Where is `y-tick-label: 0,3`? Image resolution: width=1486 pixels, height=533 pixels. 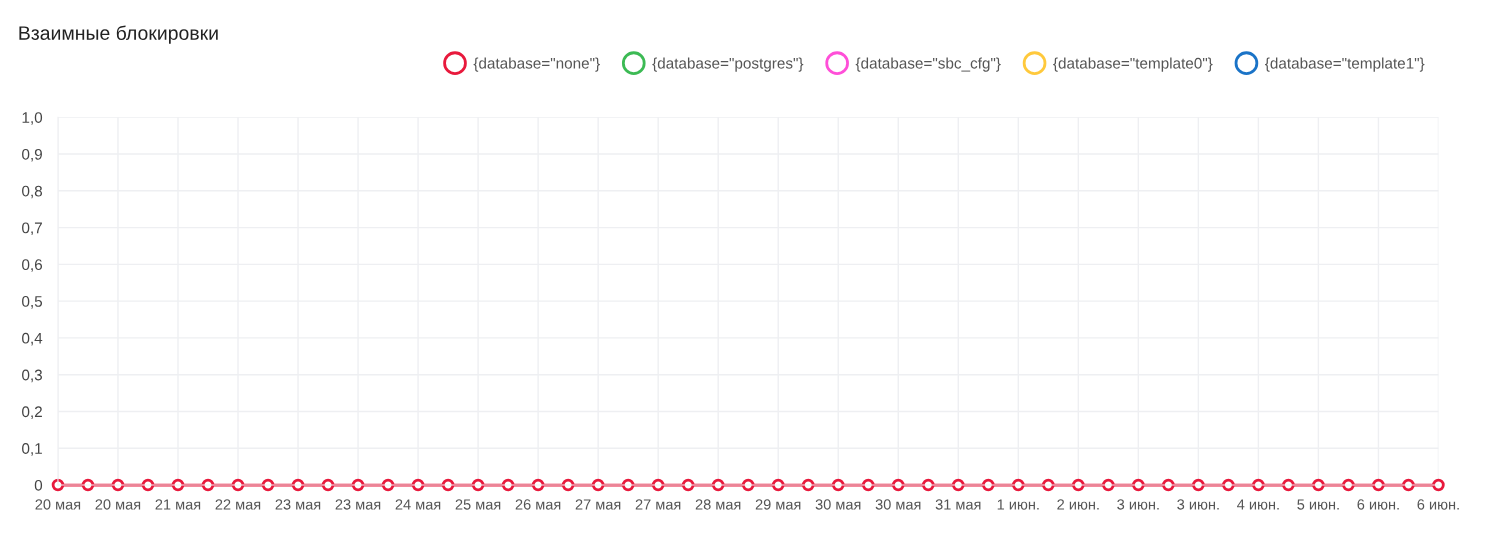 y-tick-label: 0,3 is located at coordinates (32, 376).